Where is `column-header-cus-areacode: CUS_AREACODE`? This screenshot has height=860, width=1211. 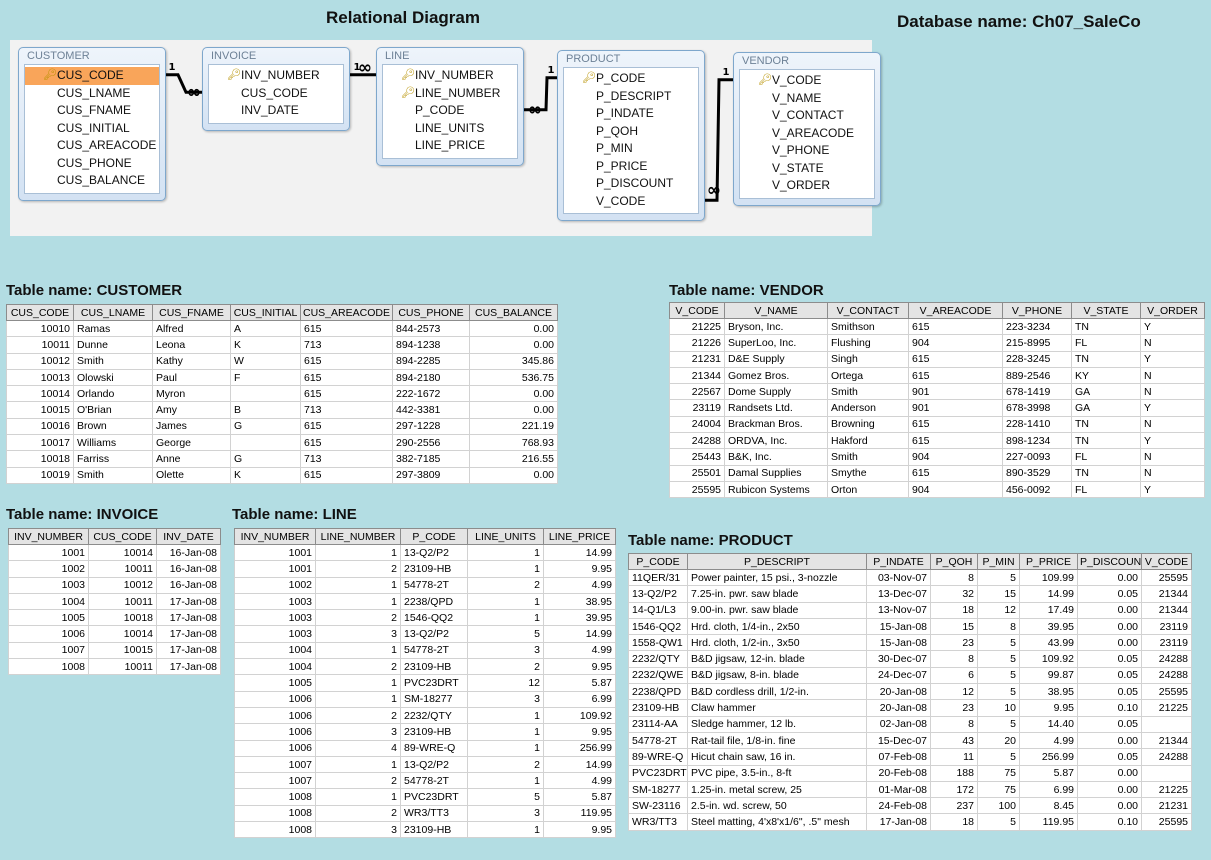
column-header-cus-areacode: CUS_AREACODE is located at coordinates (346, 312).